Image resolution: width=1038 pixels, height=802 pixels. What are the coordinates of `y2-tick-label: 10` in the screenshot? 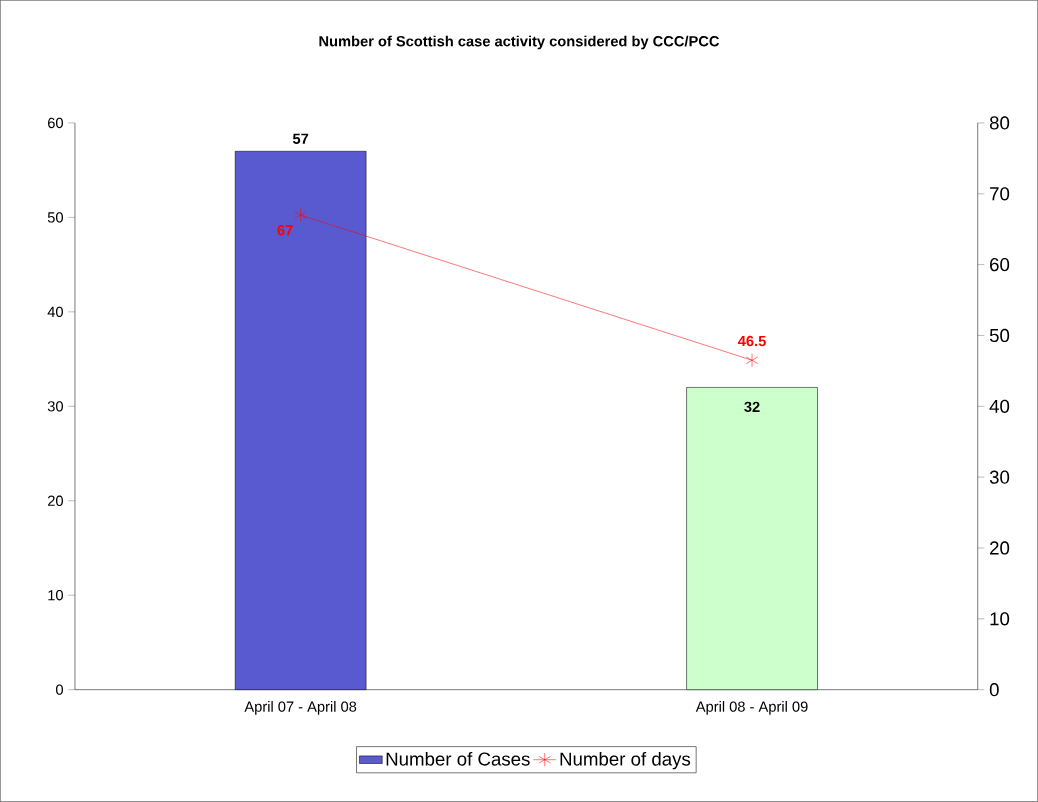 It's located at (1000, 619).